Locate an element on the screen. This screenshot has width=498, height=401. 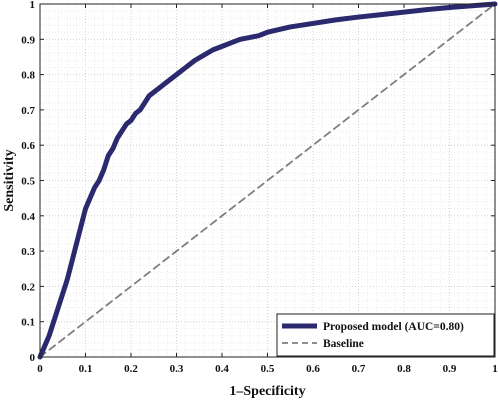
x-tick-label: 0.6 is located at coordinates (313, 369).